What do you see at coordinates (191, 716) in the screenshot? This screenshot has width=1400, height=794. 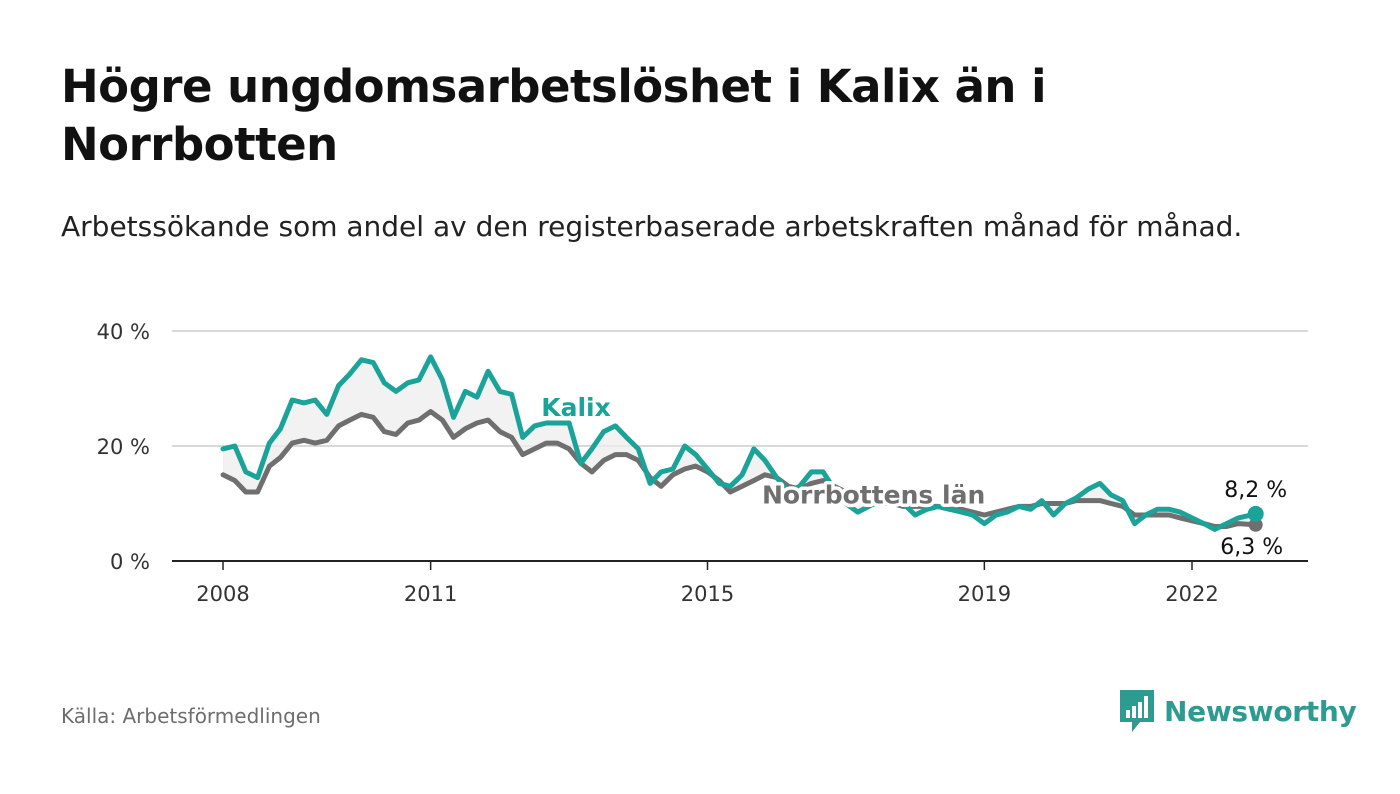 I see `source-note: Källa: Arbetsförmedlingen` at bounding box center [191, 716].